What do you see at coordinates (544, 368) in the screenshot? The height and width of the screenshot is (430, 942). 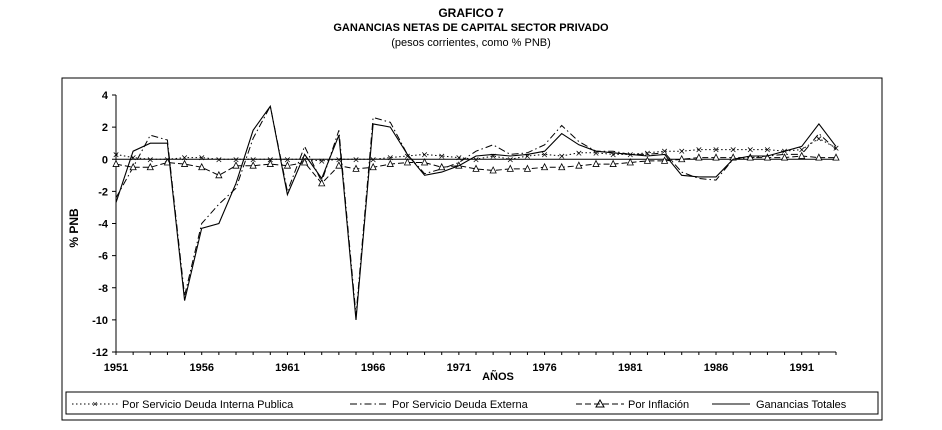 I see `x-tick-label: 1976` at bounding box center [544, 368].